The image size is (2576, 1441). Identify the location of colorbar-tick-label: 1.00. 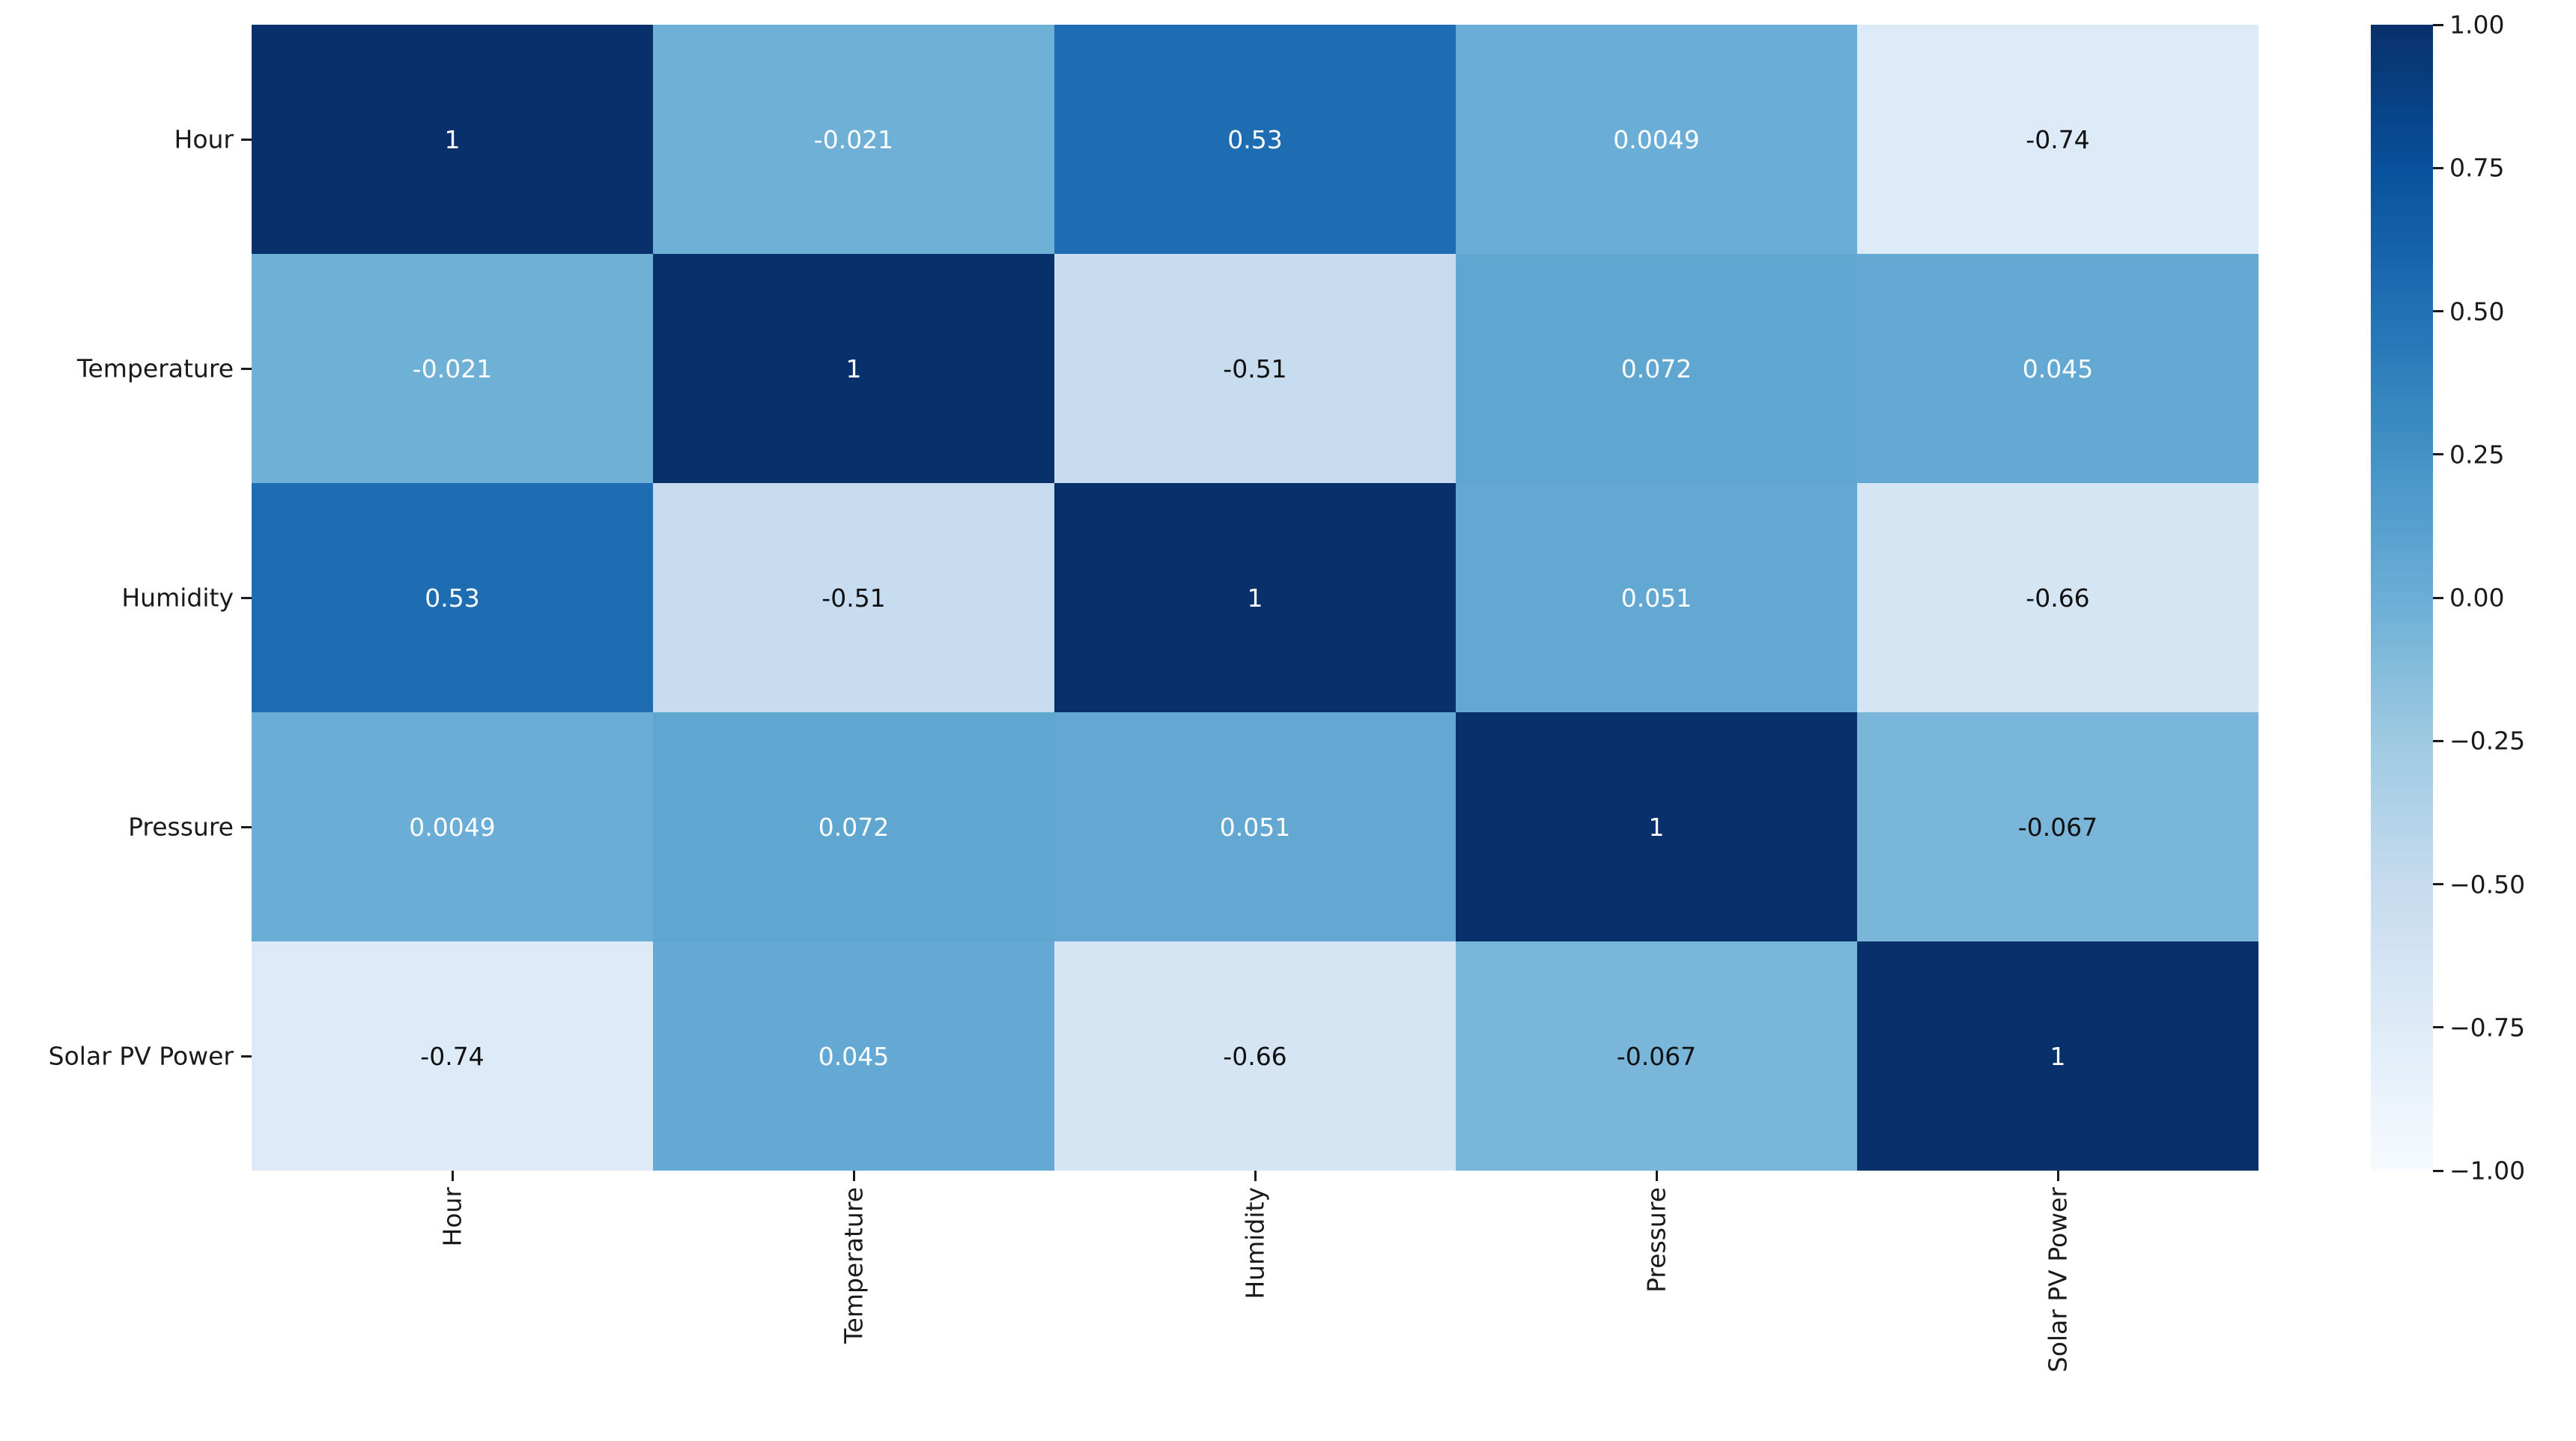
(2477, 25).